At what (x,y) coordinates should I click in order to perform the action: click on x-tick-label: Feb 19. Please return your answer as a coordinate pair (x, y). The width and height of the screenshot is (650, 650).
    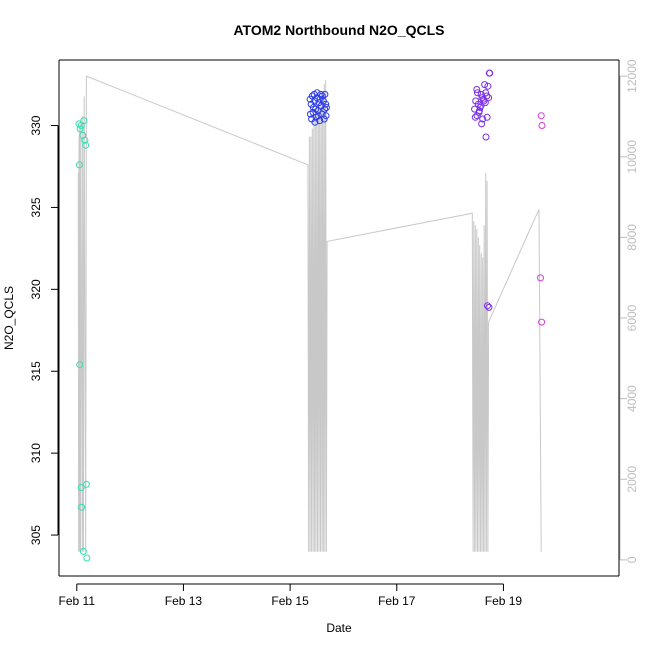
    Looking at the image, I should click on (504, 601).